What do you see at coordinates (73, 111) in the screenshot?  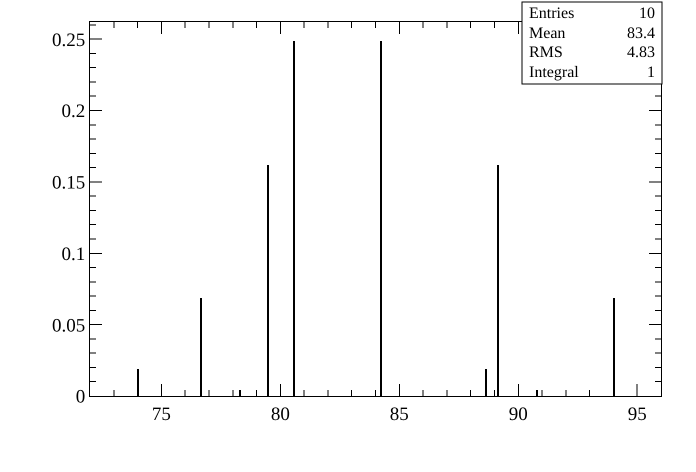 I see `y-tick-label: 0.2` at bounding box center [73, 111].